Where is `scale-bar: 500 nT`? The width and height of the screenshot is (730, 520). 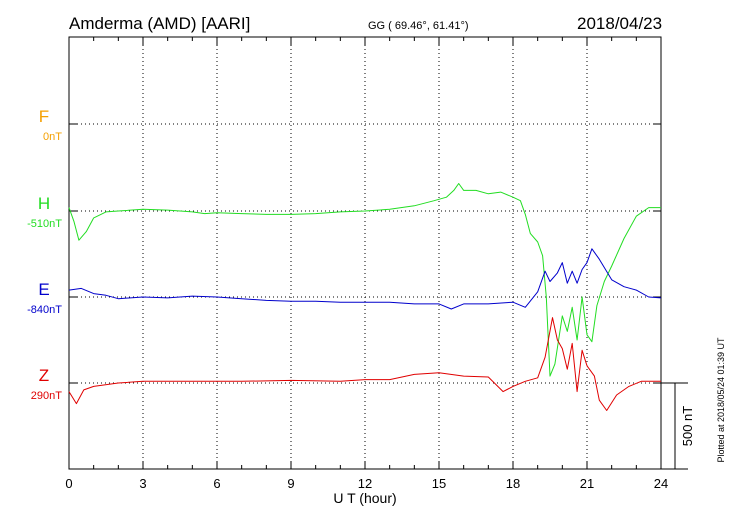 scale-bar: 500 nT is located at coordinates (678, 426).